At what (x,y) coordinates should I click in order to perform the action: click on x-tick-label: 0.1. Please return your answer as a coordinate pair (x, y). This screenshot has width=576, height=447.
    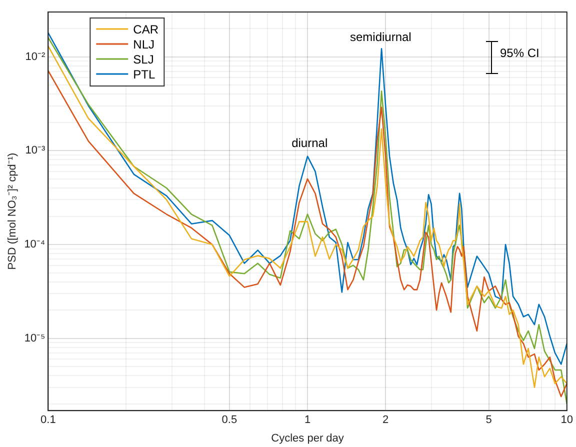
    Looking at the image, I should click on (48, 420).